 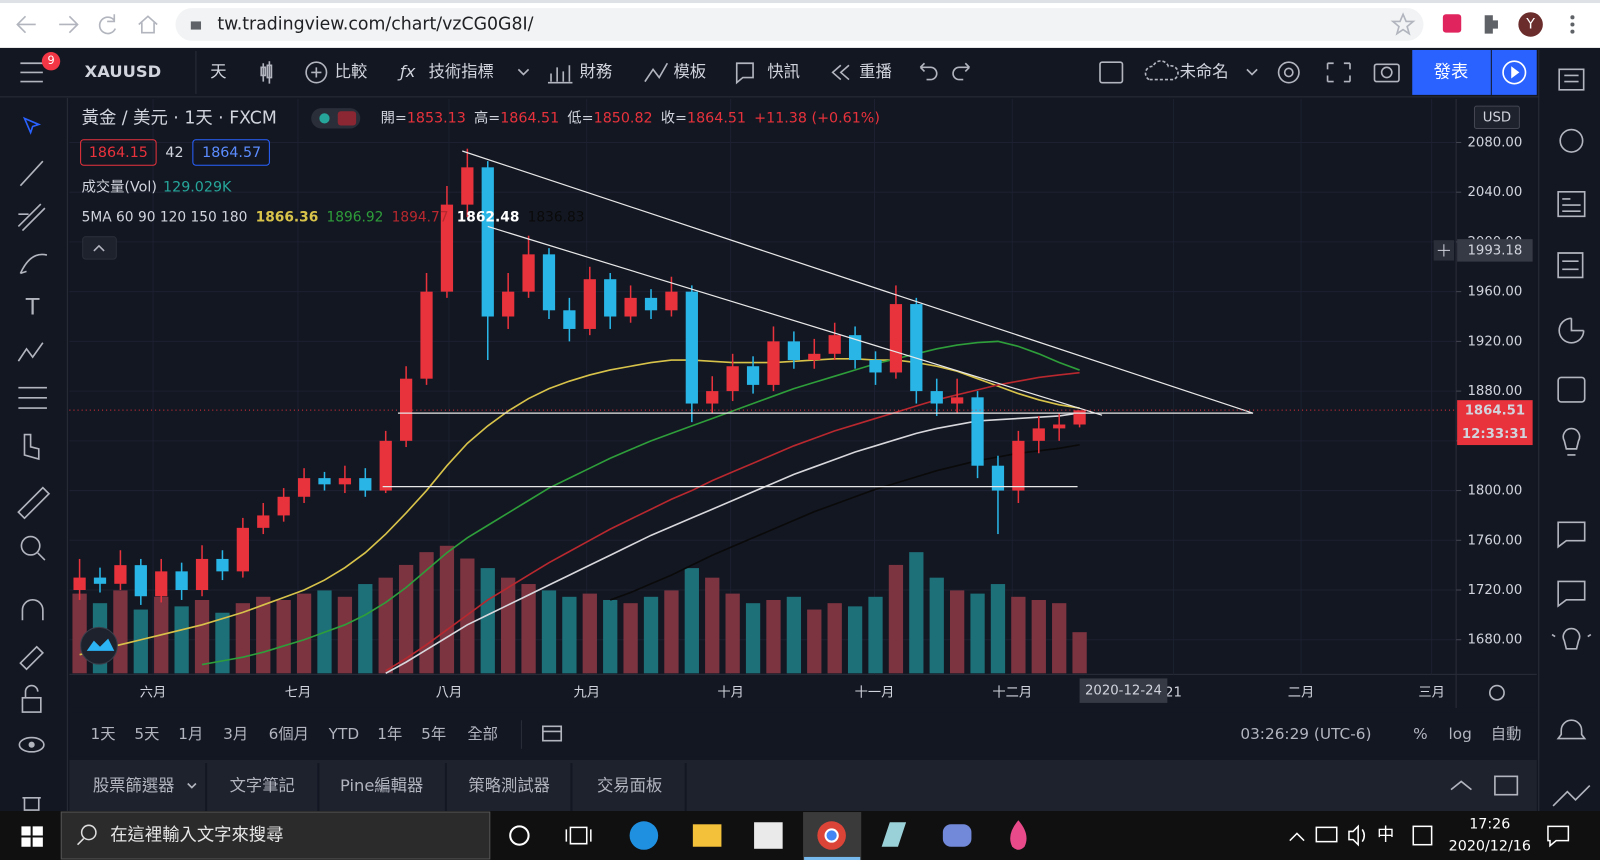 I want to click on cortana-button, so click(x=519, y=835).